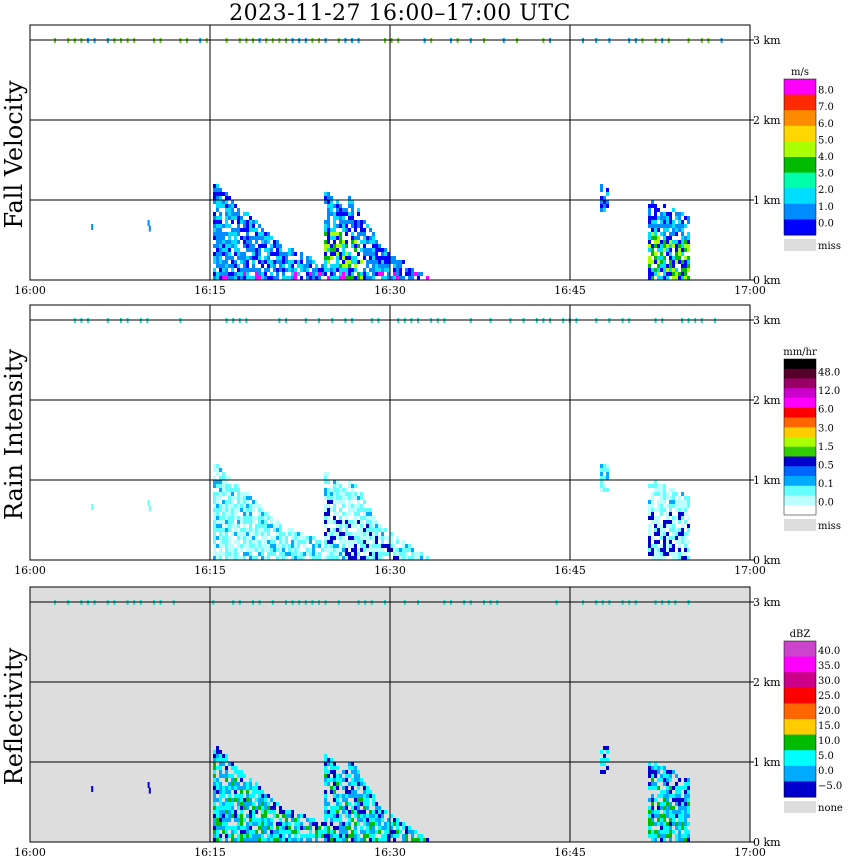 Image resolution: width=850 pixels, height=868 pixels. Describe the element at coordinates (829, 681) in the screenshot. I see `colorbar-label: 30.0` at that location.